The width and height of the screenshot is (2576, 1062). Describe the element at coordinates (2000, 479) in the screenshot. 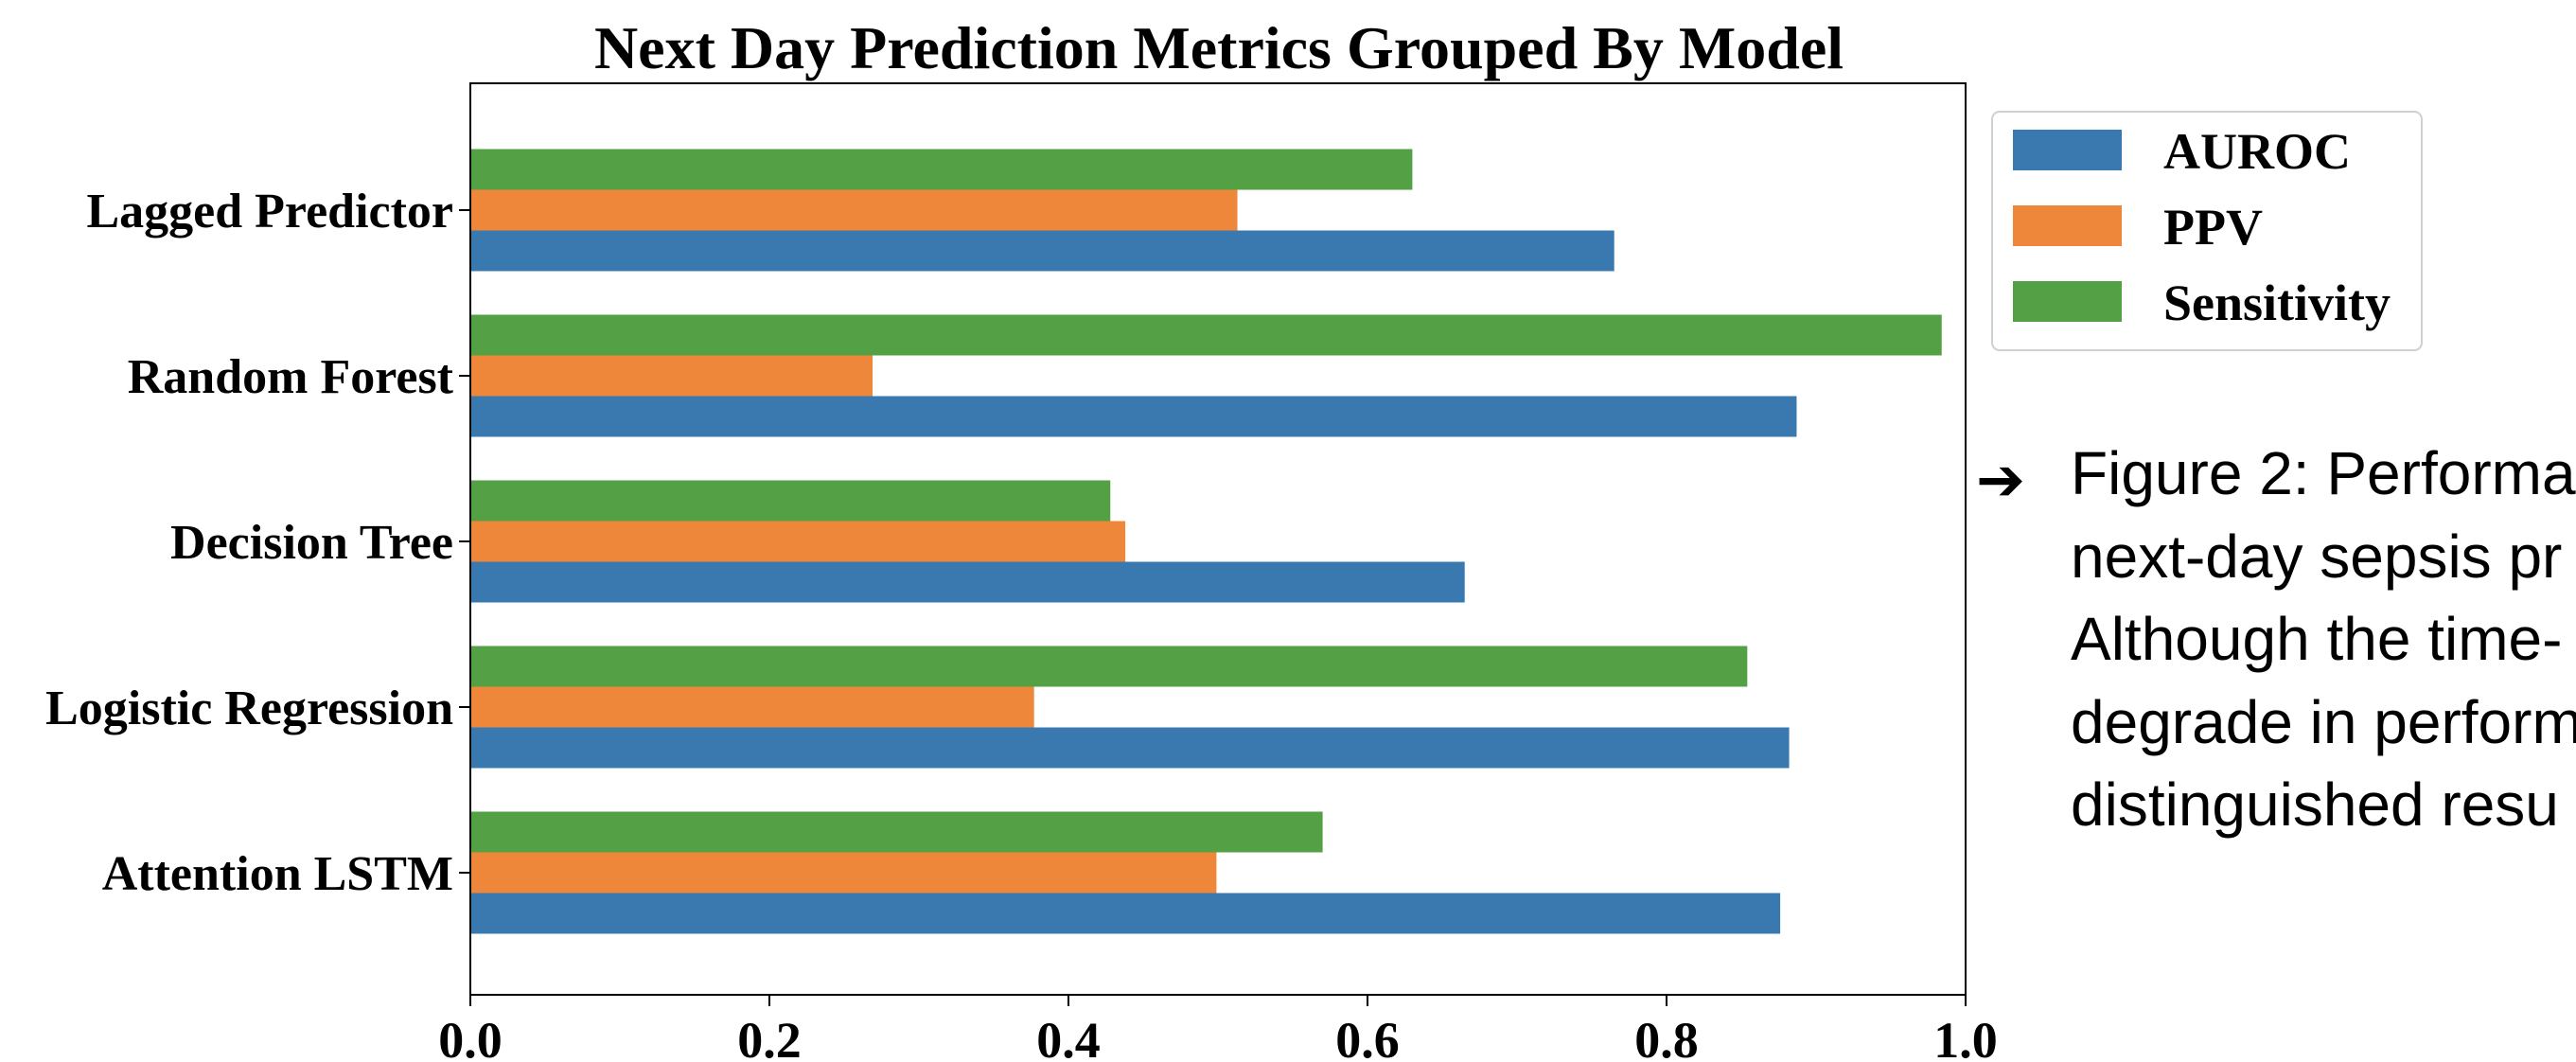

I see `right-arrow-icon: ➔` at that location.